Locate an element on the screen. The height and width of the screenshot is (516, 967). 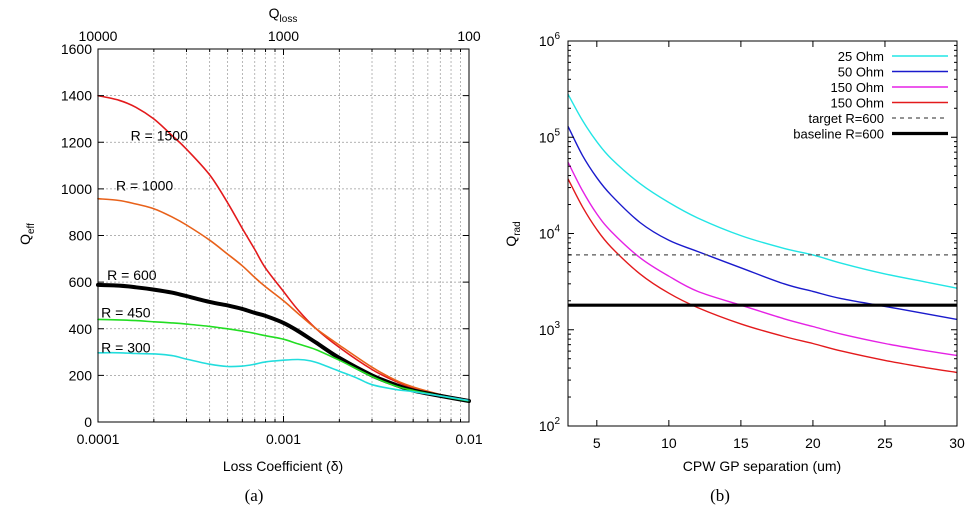
chart-b-x-tick-label: 15 is located at coordinates (741, 443).